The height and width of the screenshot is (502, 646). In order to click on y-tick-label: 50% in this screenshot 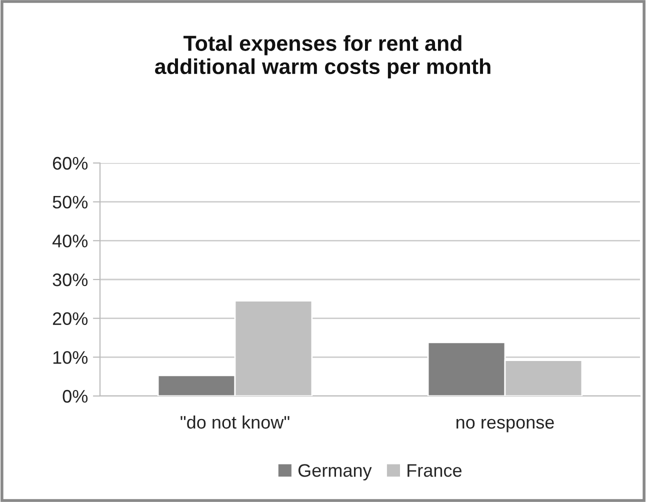, I will do `click(70, 202)`.